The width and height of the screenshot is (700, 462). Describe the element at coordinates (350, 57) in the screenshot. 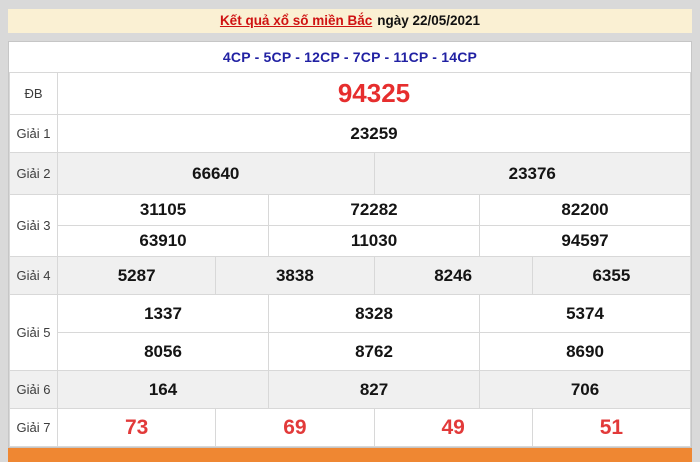

I see `cp-links-line: 4CP - 5CP - 12CP - 7CP - 11CP - 14CP` at that location.